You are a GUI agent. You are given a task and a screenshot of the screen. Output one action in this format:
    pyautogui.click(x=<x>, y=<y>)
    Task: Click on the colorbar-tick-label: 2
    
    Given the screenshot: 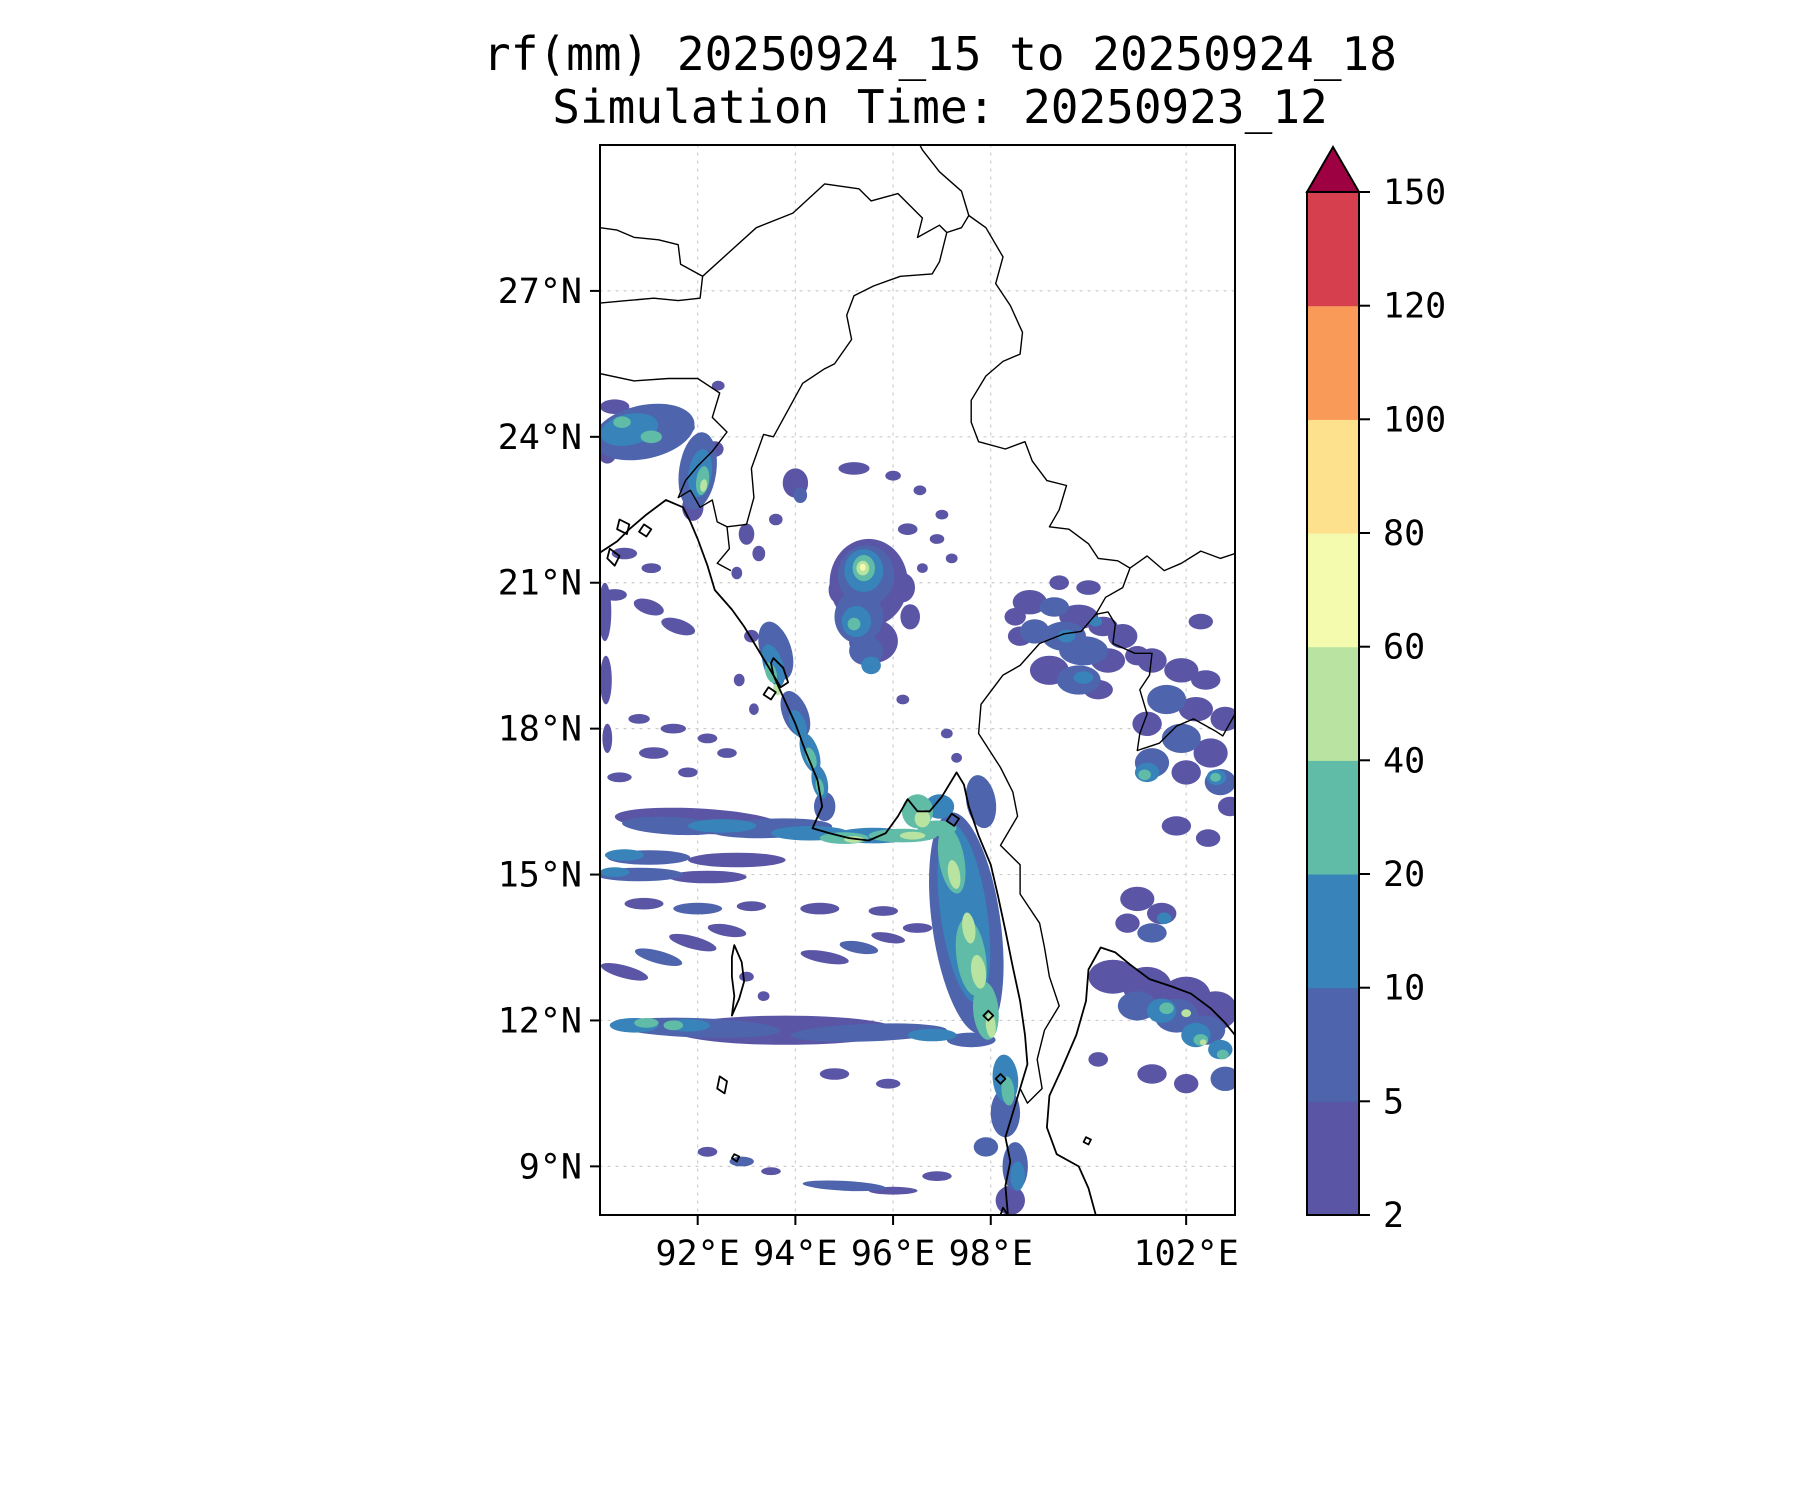 What is the action you would take?
    pyautogui.click(x=1393, y=1216)
    